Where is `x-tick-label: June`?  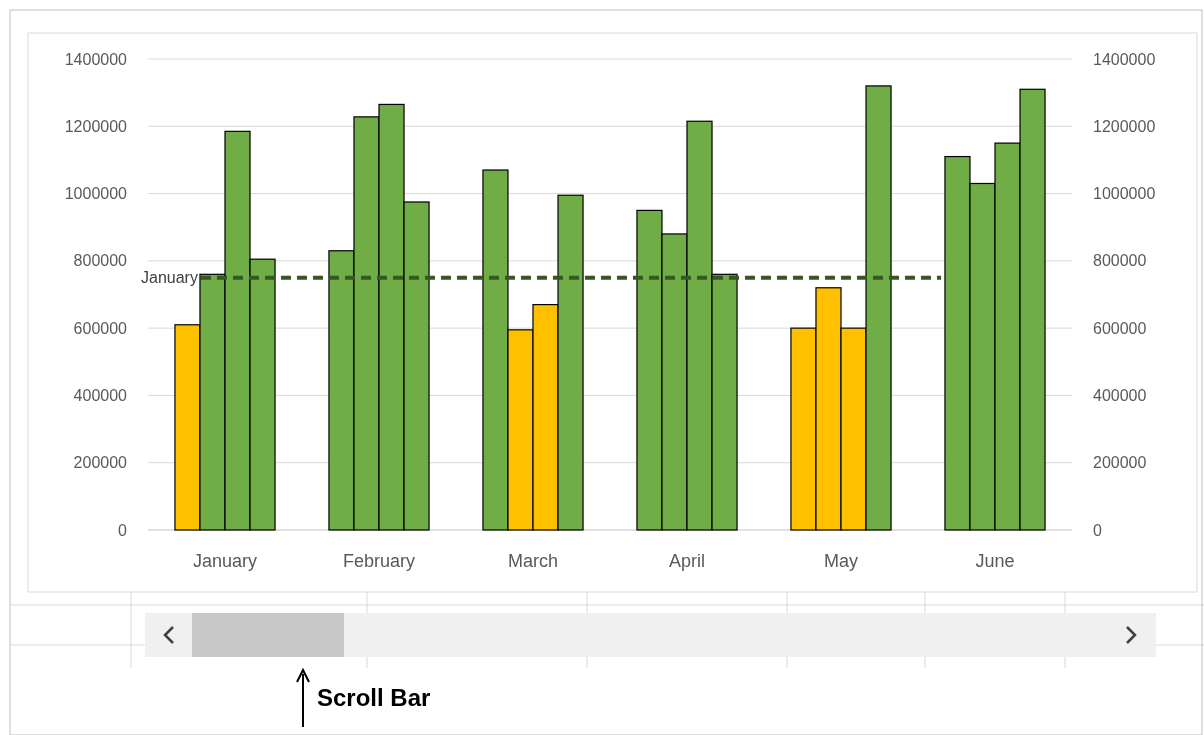 x-tick-label: June is located at coordinates (995, 561).